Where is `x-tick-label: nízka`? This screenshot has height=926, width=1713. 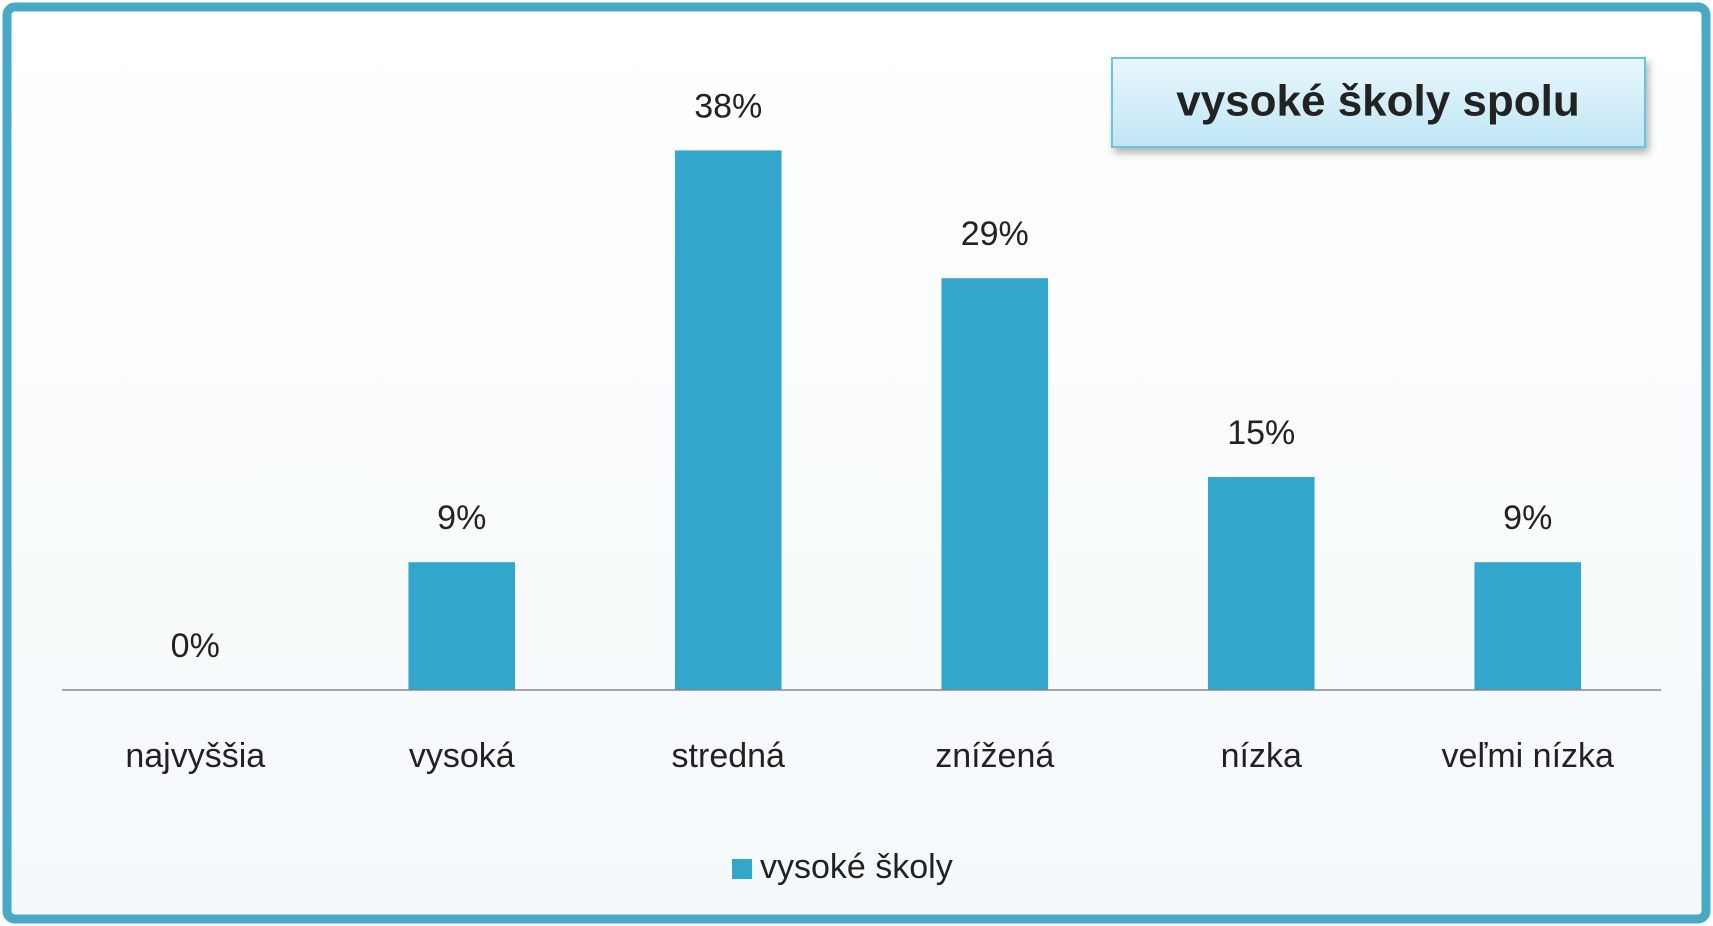
x-tick-label: nízka is located at coordinates (1261, 756).